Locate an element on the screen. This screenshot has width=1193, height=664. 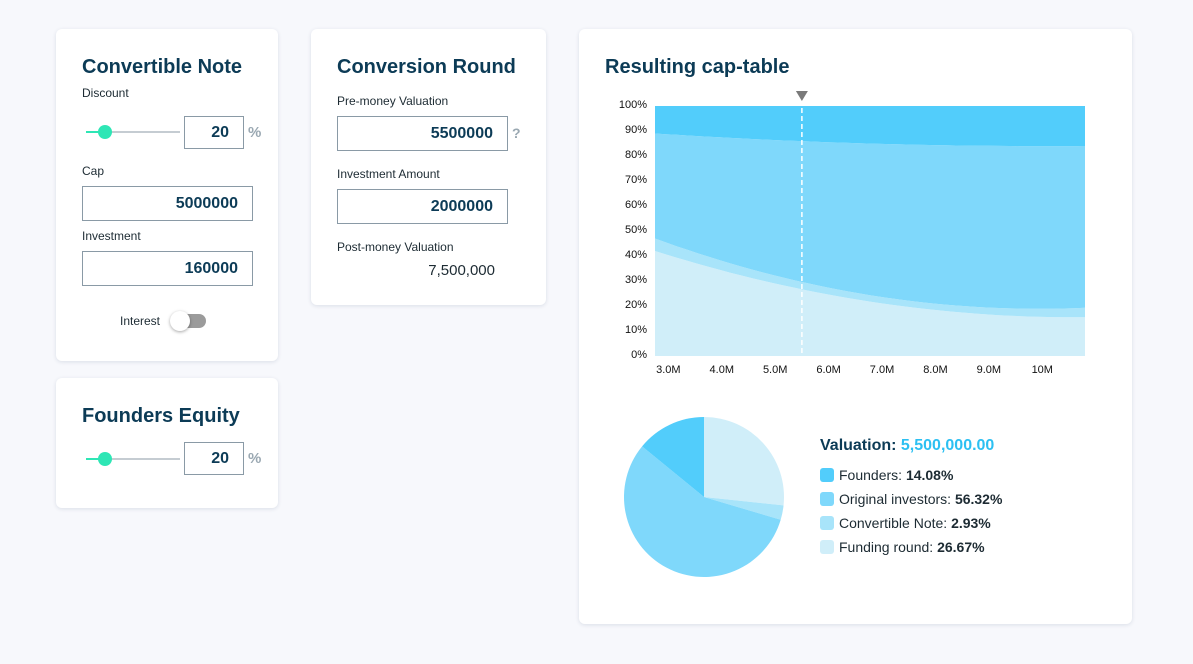
discount-label: Discount is located at coordinates (105, 93).